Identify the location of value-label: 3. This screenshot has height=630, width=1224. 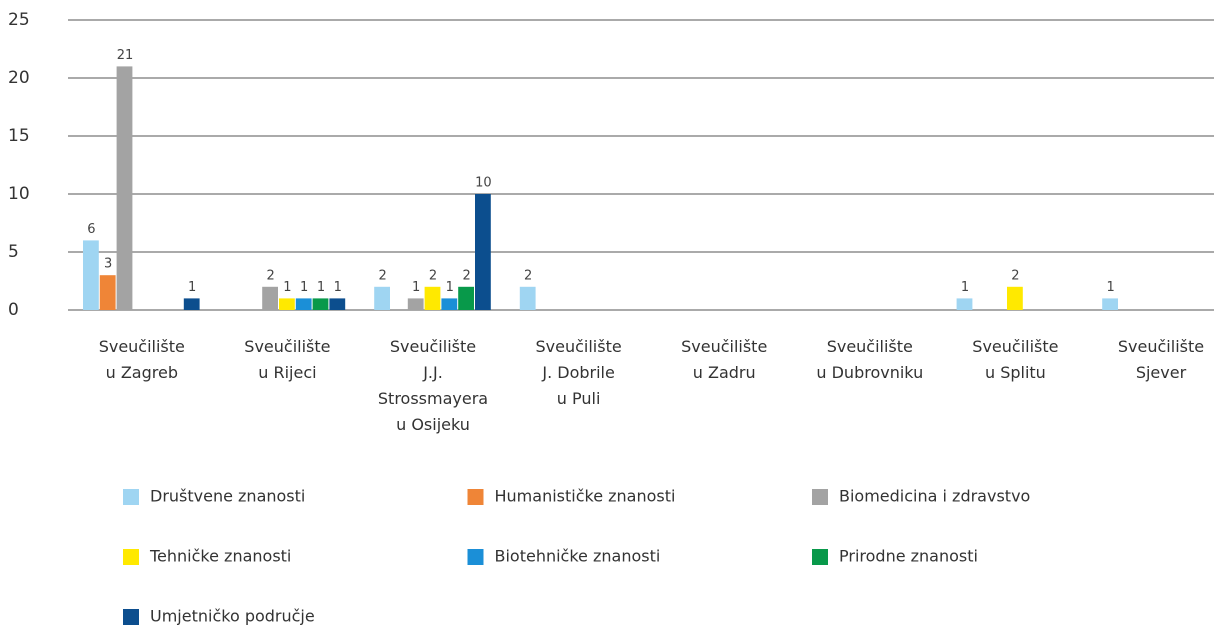
(108, 264).